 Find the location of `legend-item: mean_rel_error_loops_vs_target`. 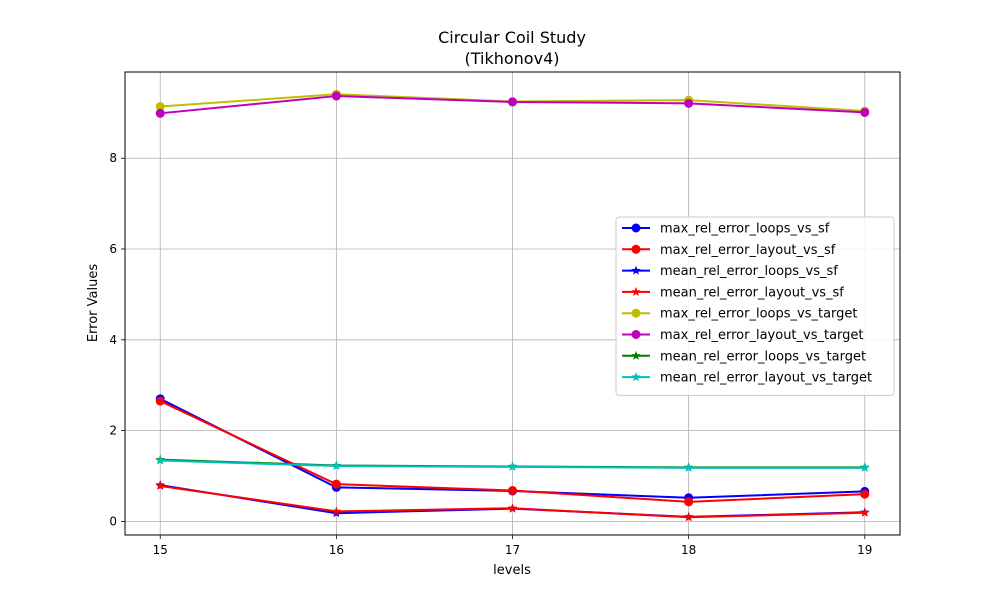

legend-item: mean_rel_error_loops_vs_target is located at coordinates (744, 356).